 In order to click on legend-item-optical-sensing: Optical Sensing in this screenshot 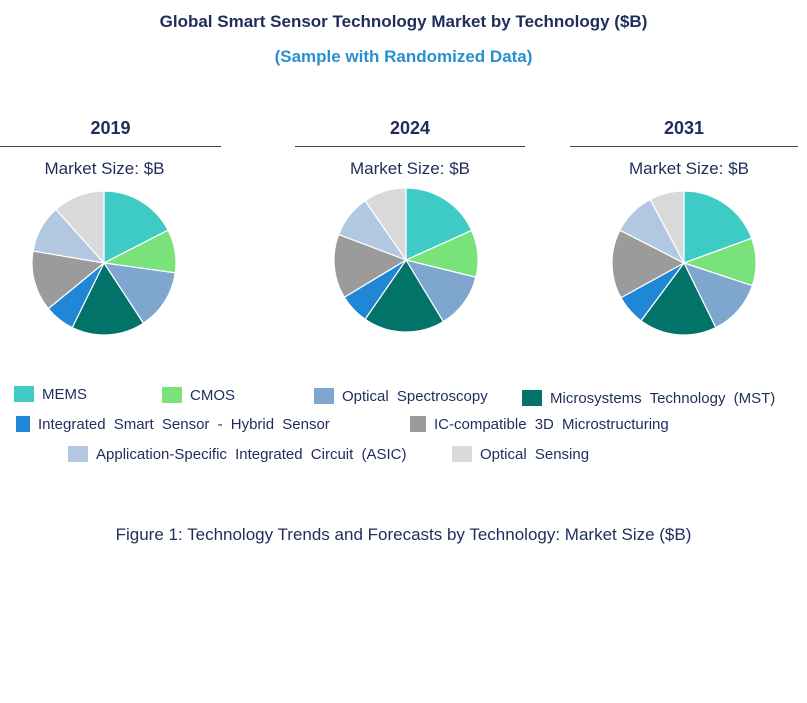, I will do `click(520, 454)`.